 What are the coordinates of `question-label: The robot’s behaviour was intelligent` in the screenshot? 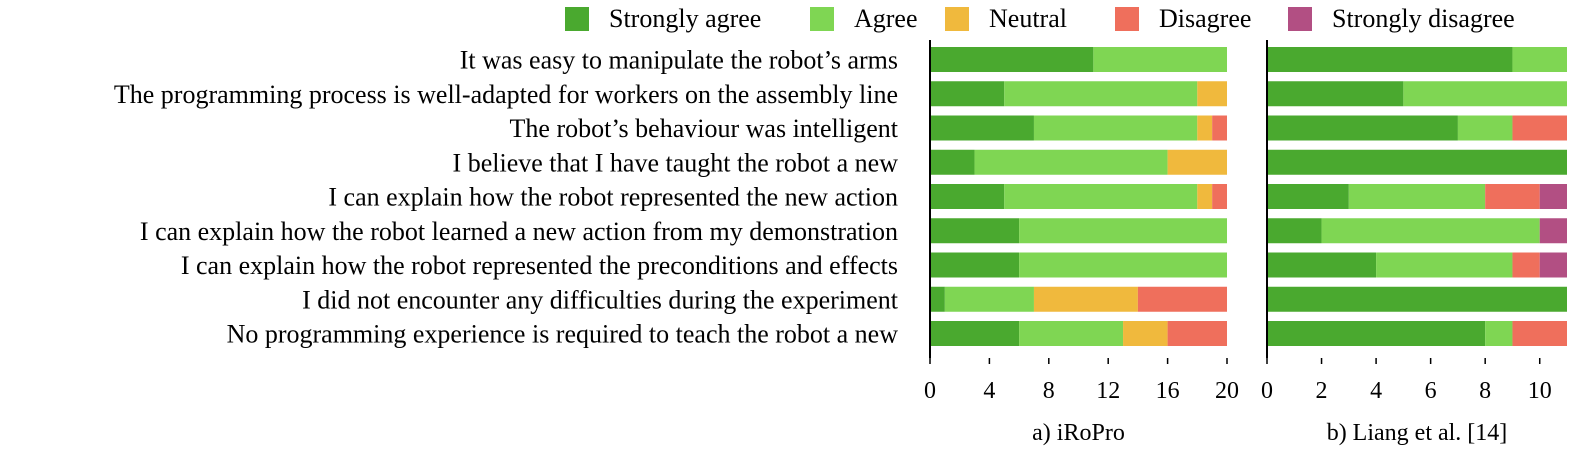 It's located at (704, 128).